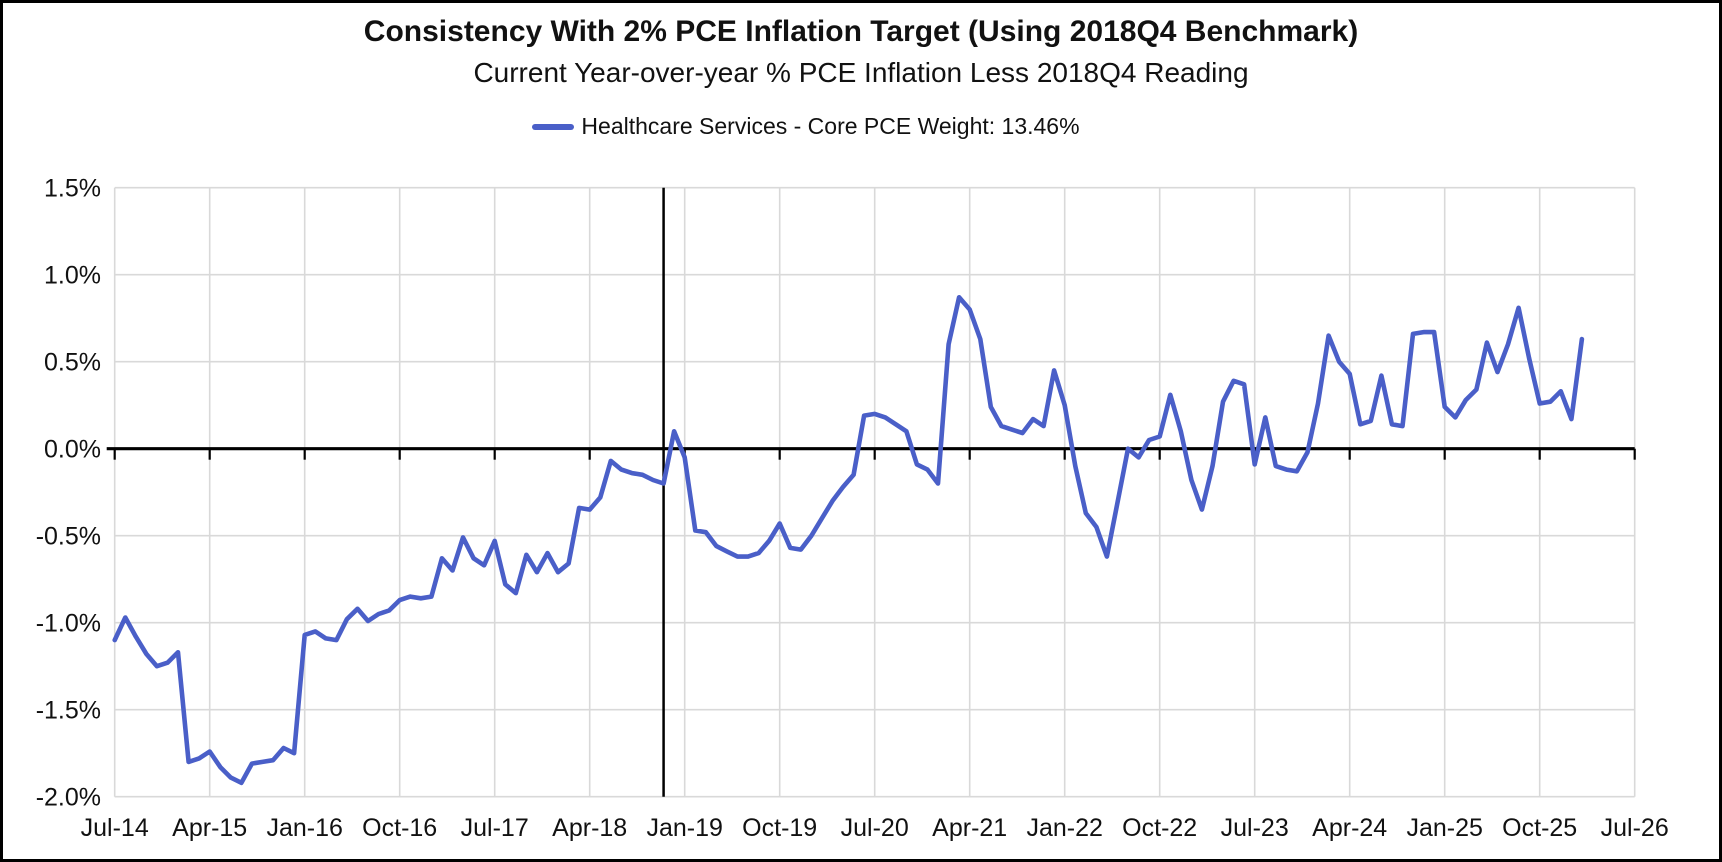 Image resolution: width=1722 pixels, height=862 pixels. Describe the element at coordinates (1064, 828) in the screenshot. I see `x-tick-label: Jan-22` at that location.